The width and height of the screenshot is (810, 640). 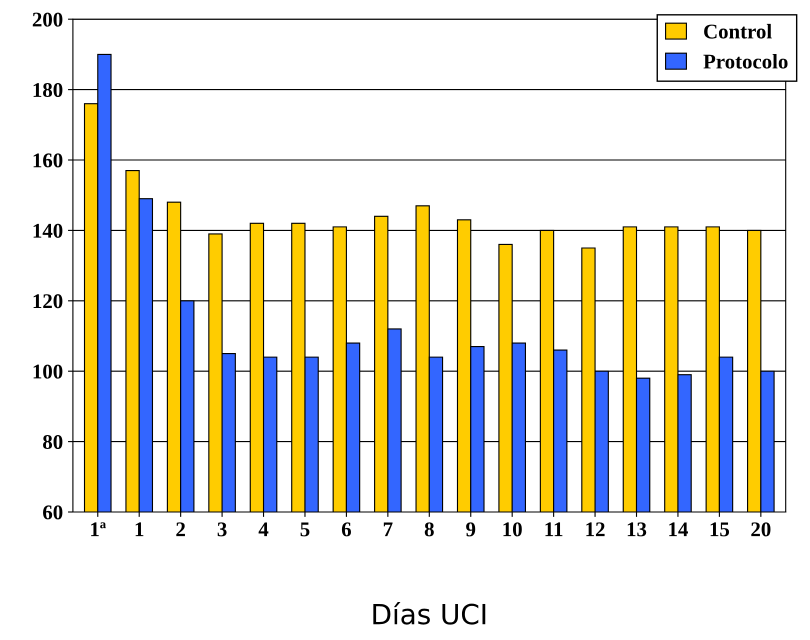 I want to click on x-tick-label: 13, so click(x=637, y=529).